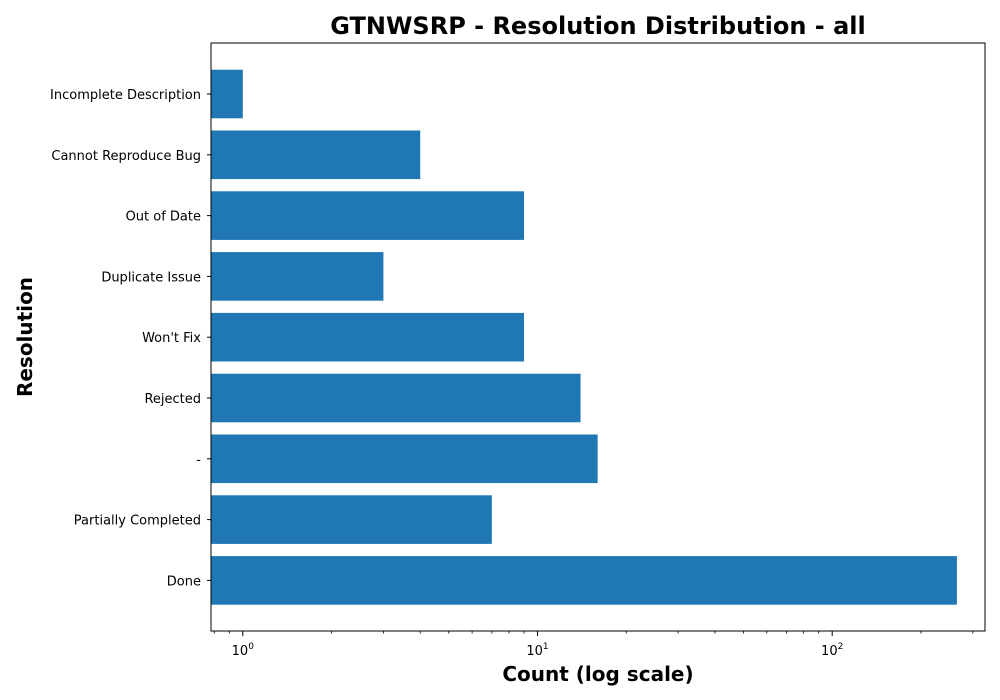 Image resolution: width=1000 pixels, height=700 pixels. What do you see at coordinates (597, 674) in the screenshot?
I see `x-axis-title: Count (log scale)` at bounding box center [597, 674].